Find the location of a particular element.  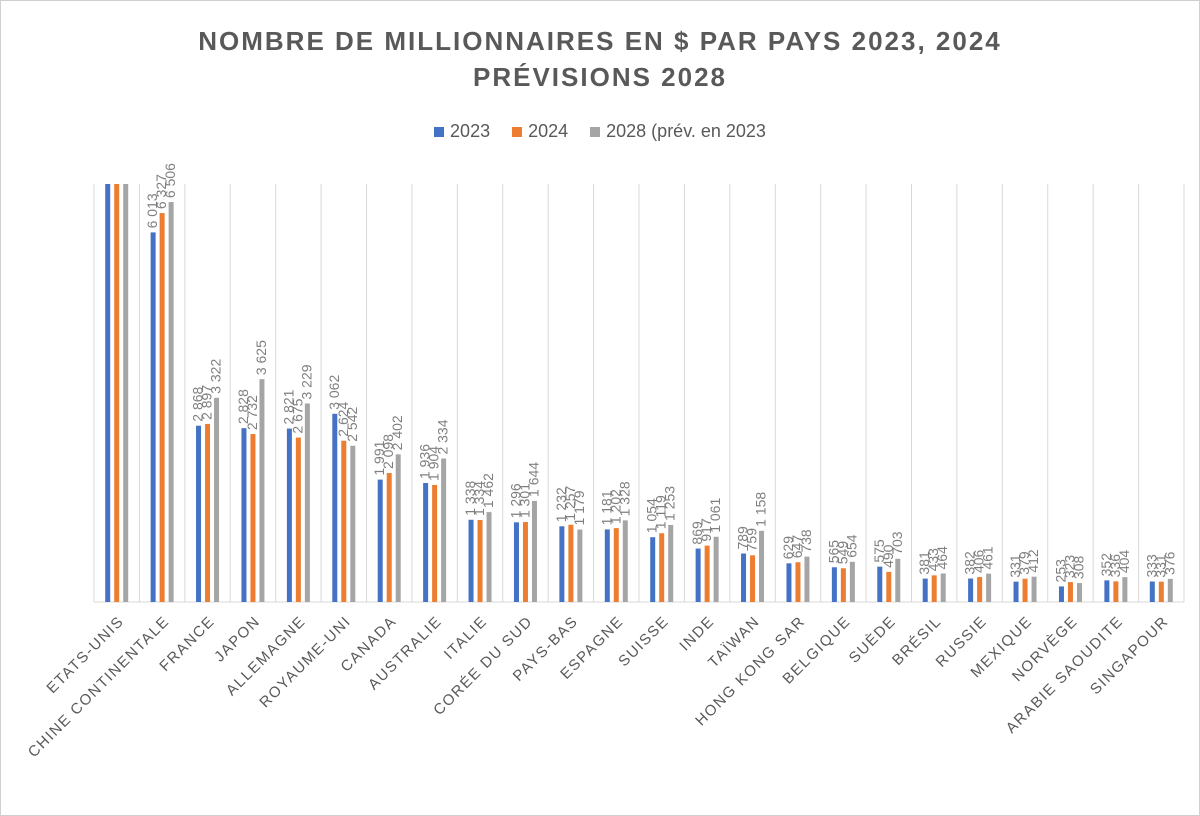

bar-norvege-2023 is located at coordinates (1061, 594).